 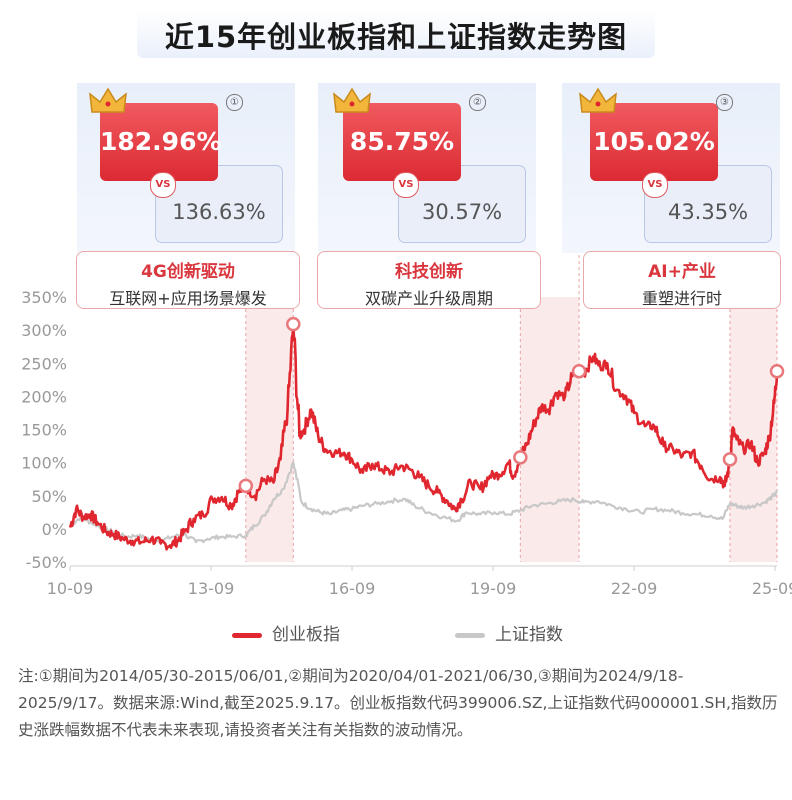 I want to click on y-tick-label: 250%, so click(x=44, y=363).